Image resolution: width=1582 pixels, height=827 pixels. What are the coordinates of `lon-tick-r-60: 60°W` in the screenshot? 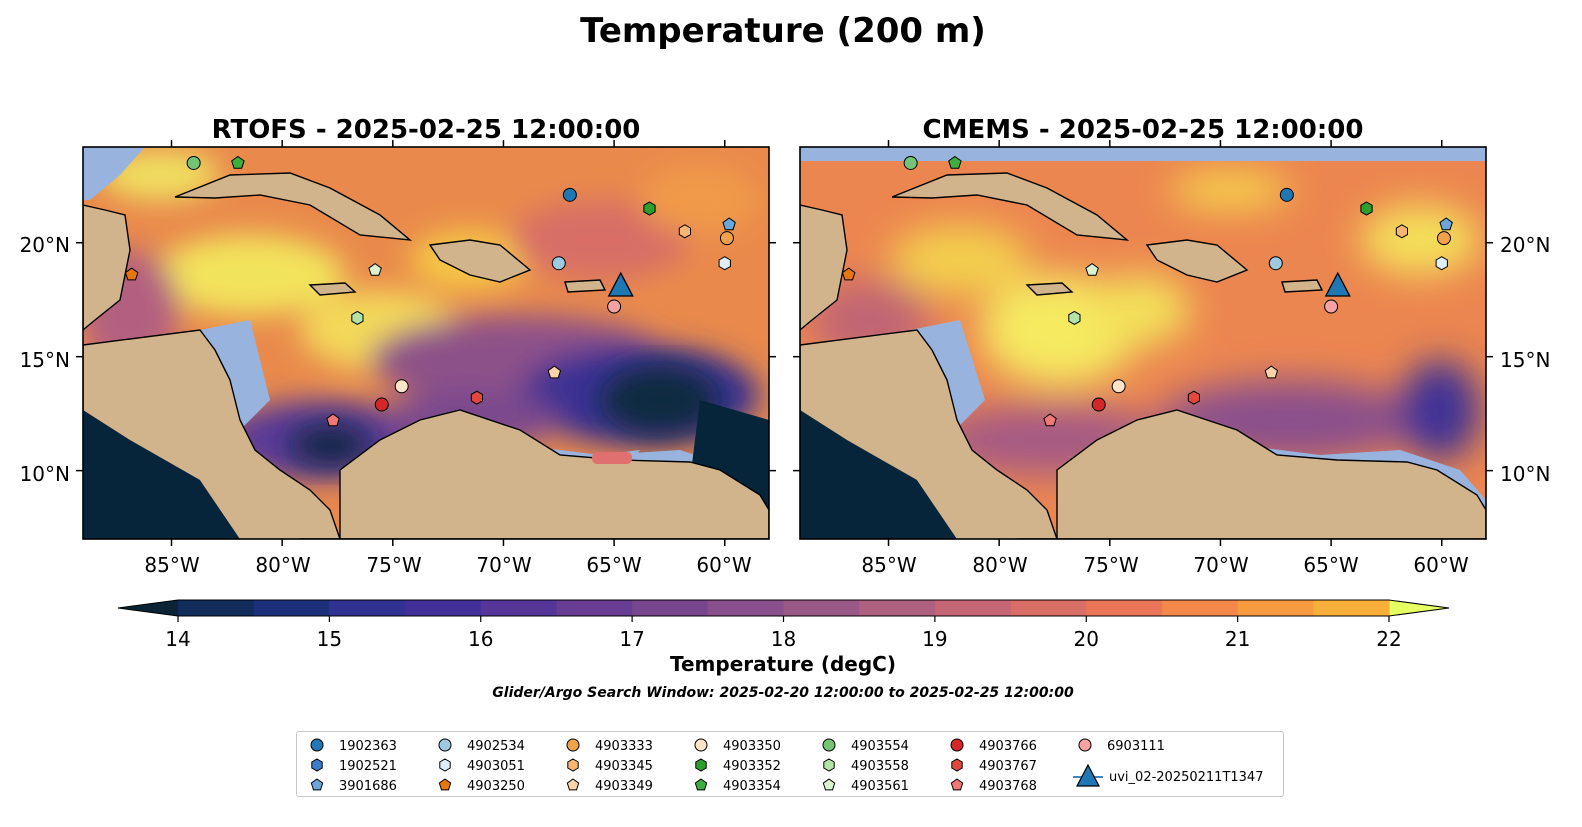 It's located at (1440, 565).